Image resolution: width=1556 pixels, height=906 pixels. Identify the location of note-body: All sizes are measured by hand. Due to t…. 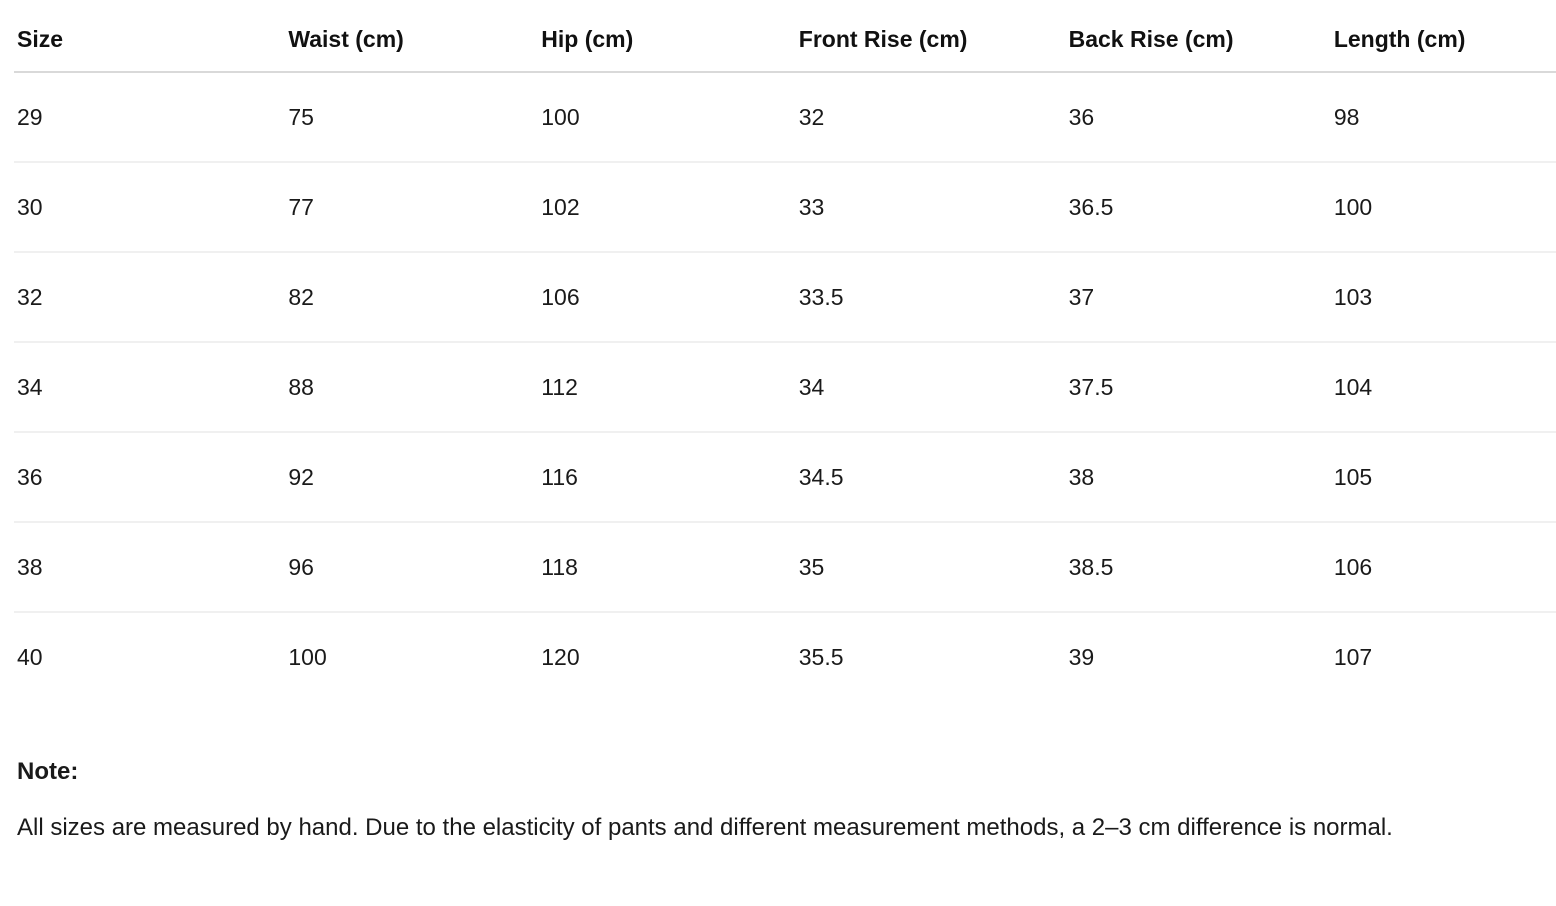
(705, 827).